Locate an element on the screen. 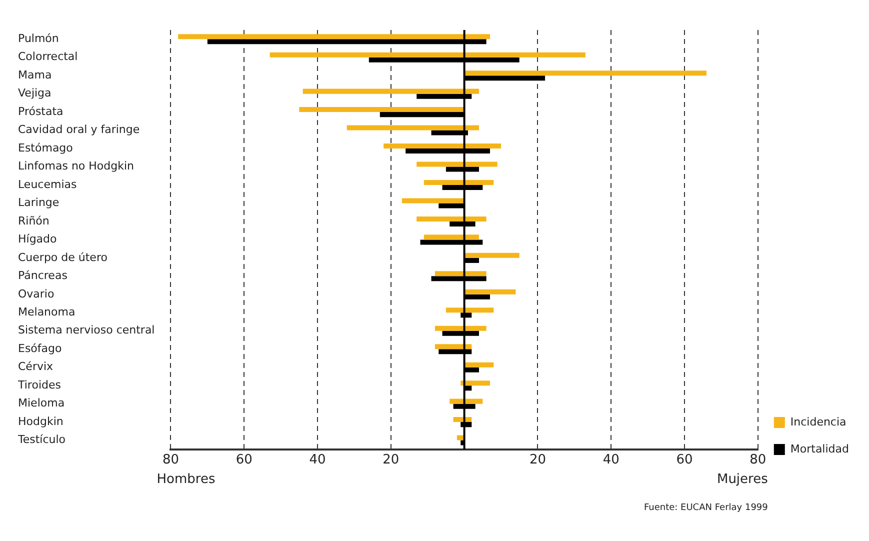 Image resolution: width=869 pixels, height=541 pixels. source-note: Fuente: EUCAN Ferlay 1999 is located at coordinates (706, 507).